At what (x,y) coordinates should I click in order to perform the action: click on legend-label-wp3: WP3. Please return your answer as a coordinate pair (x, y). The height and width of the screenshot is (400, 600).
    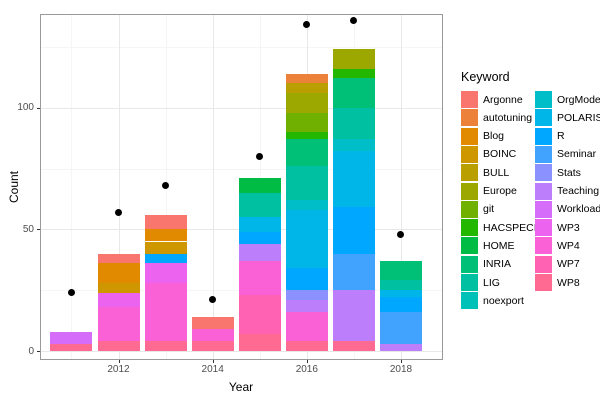
    Looking at the image, I should click on (568, 227).